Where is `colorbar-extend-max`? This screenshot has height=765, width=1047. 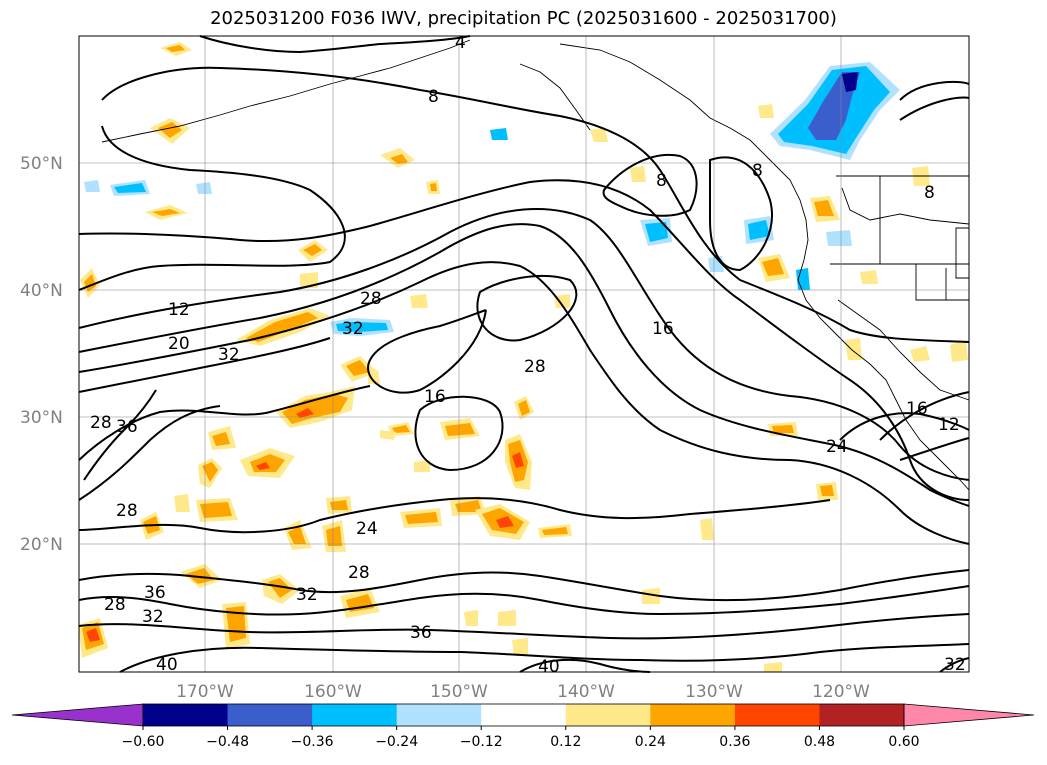
colorbar-extend-max is located at coordinates (969, 715).